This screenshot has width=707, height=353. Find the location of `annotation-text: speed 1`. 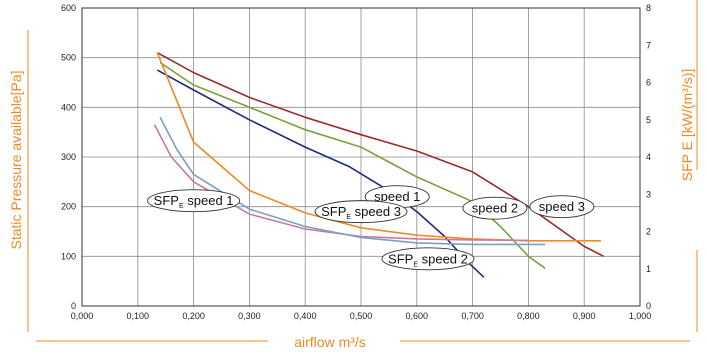

annotation-text: speed 1 is located at coordinates (397, 196).